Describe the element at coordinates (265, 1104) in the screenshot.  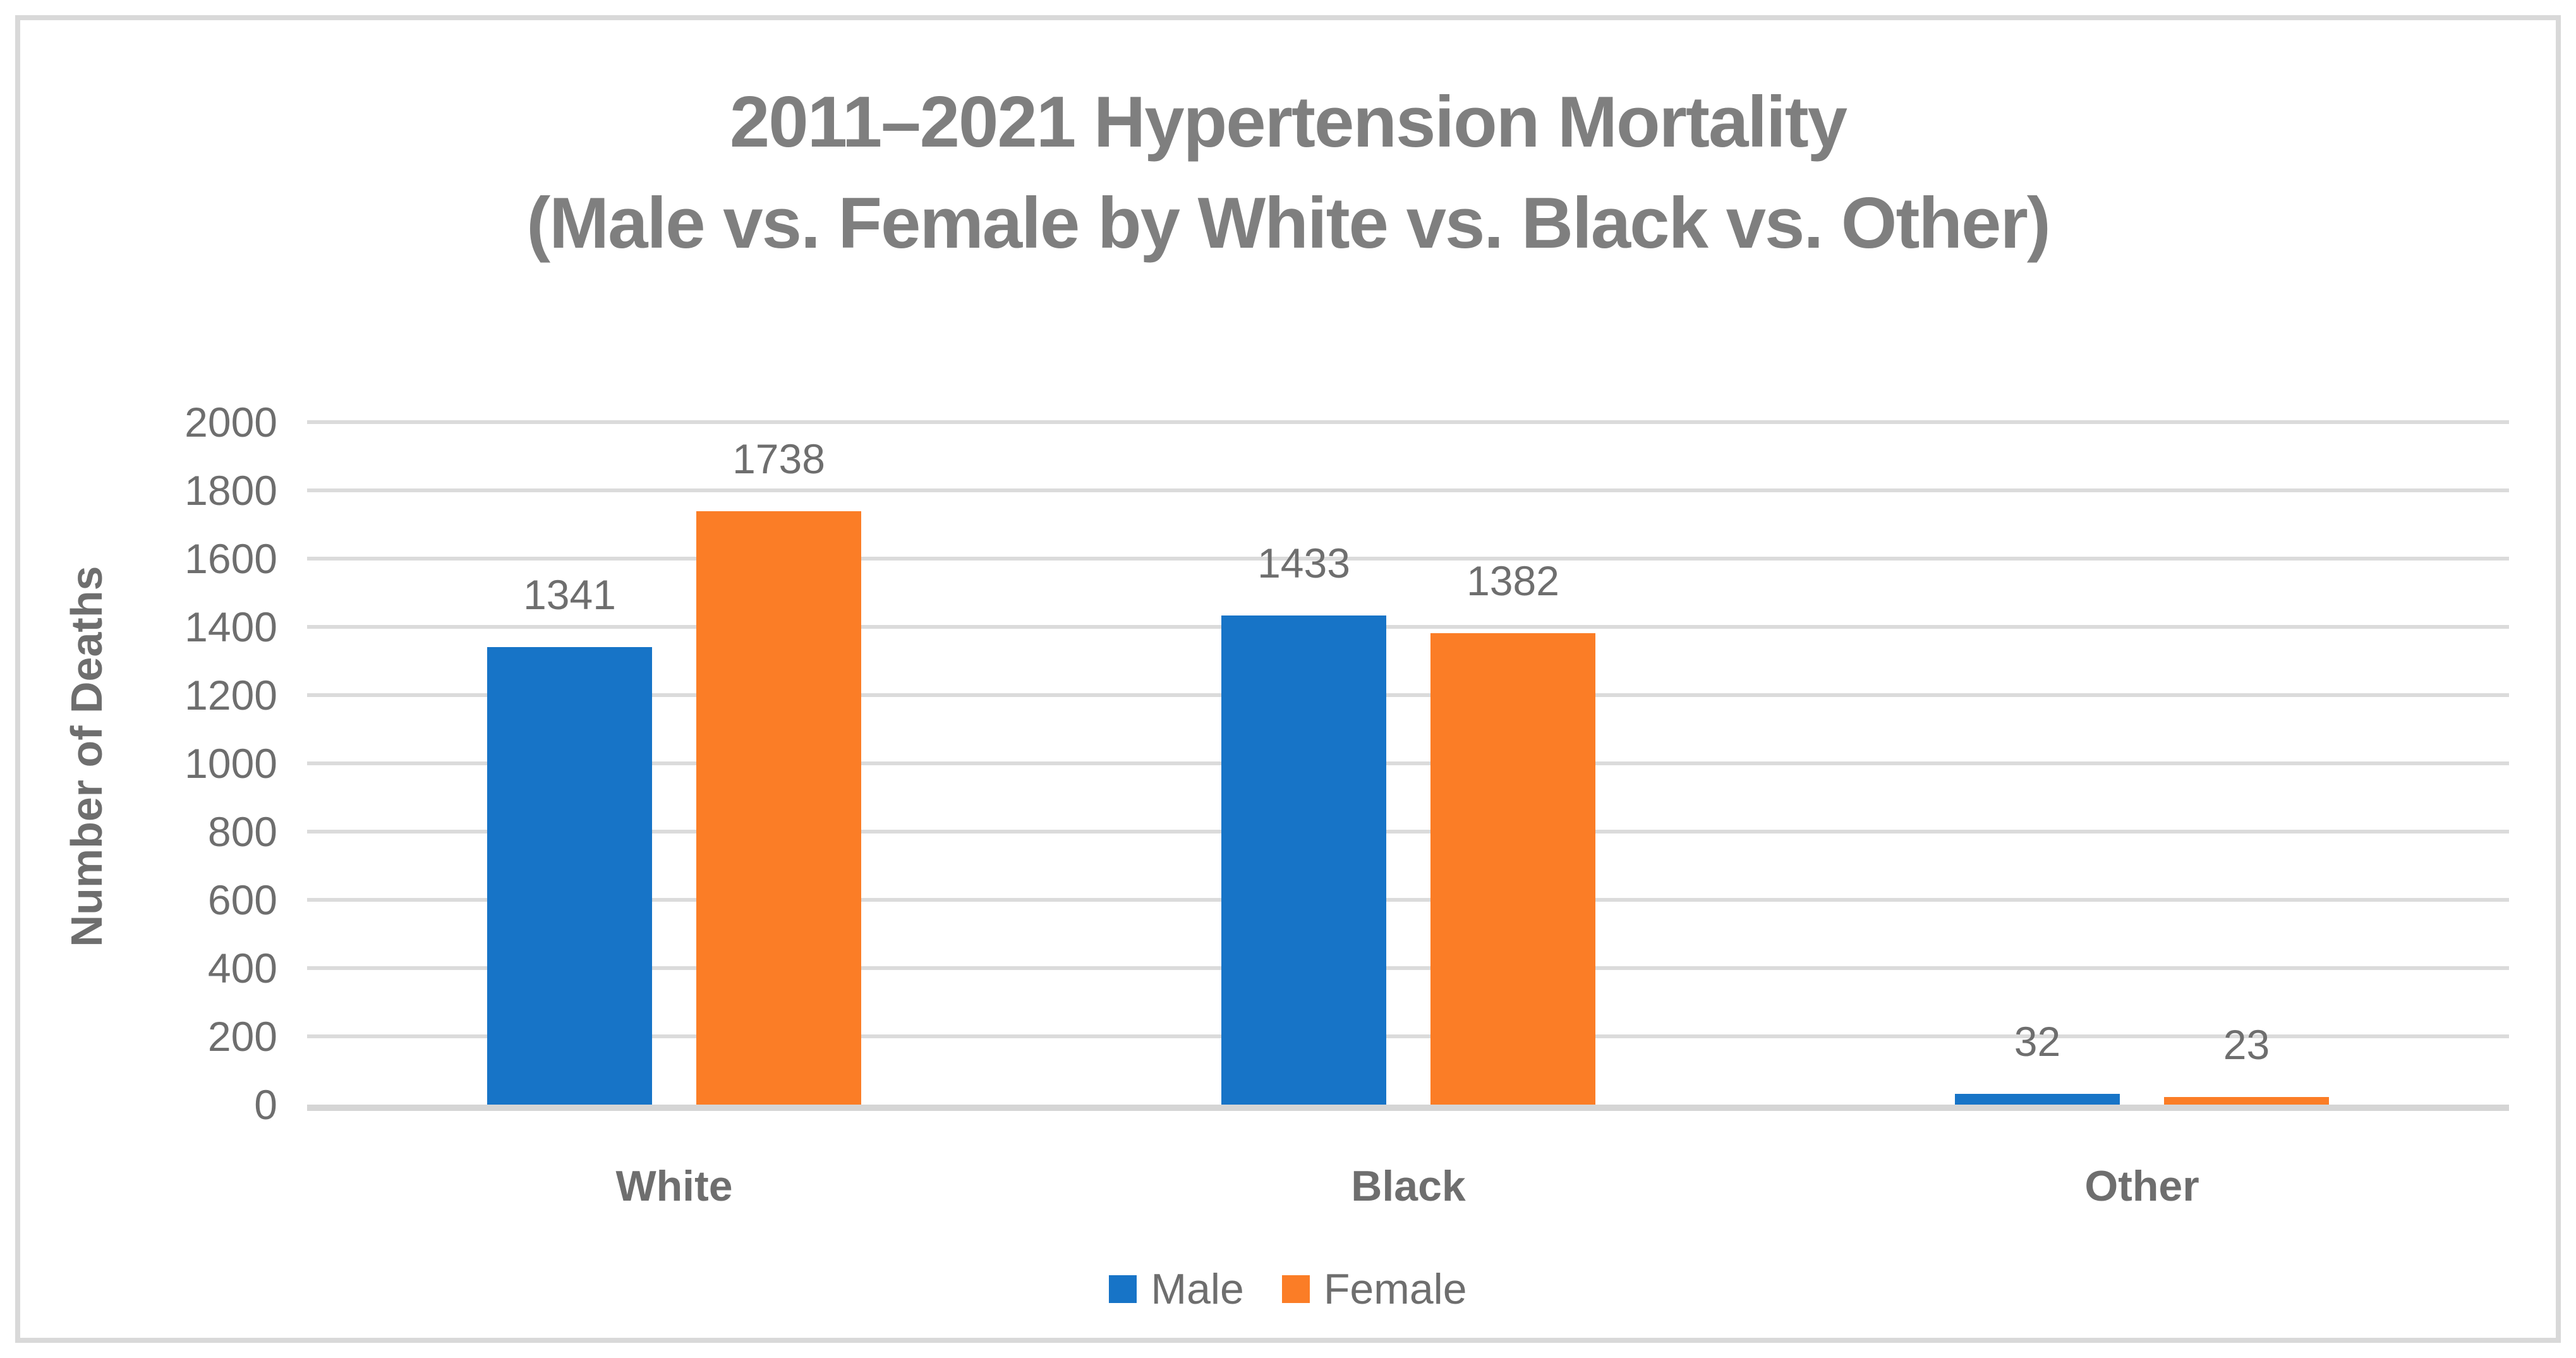
I see `y-axis-tick-label-0: 0` at that location.